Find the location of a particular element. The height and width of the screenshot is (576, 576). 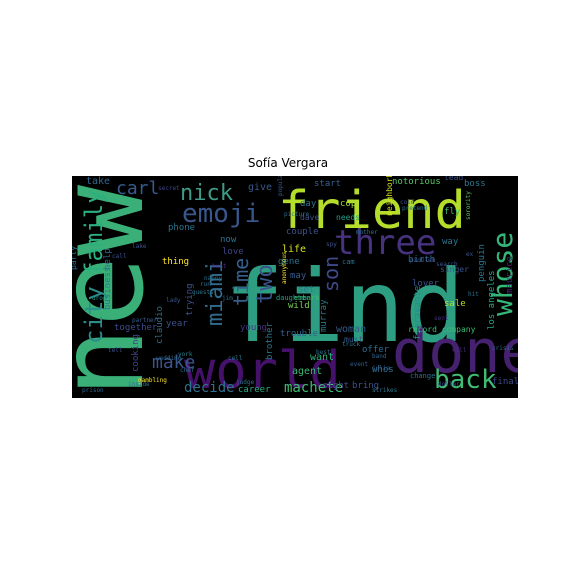

word-trouble: trouble is located at coordinates (299, 334).